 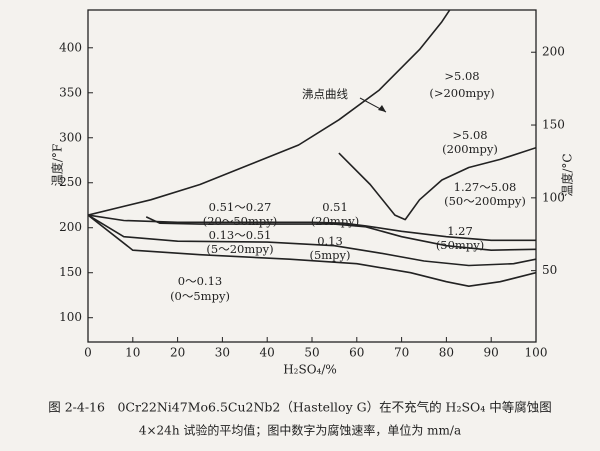 What do you see at coordinates (446, 353) in the screenshot?
I see `x-tick-label: 80` at bounding box center [446, 353].